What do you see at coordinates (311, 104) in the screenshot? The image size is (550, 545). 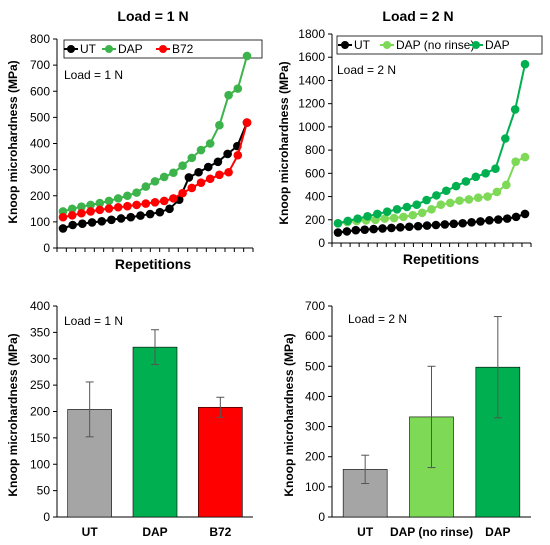 I see `y-tick-label: 1200` at bounding box center [311, 104].